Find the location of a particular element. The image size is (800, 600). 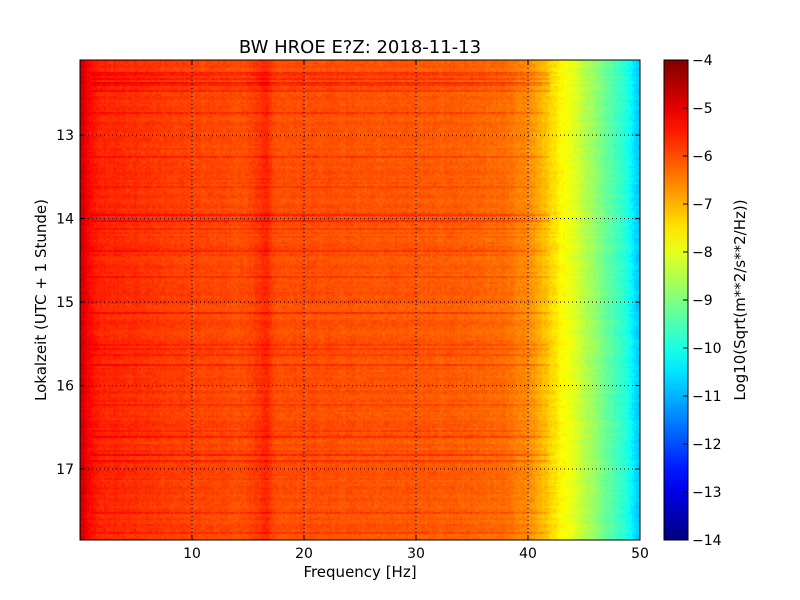

colorbar-tick-label: −11 is located at coordinates (707, 397).